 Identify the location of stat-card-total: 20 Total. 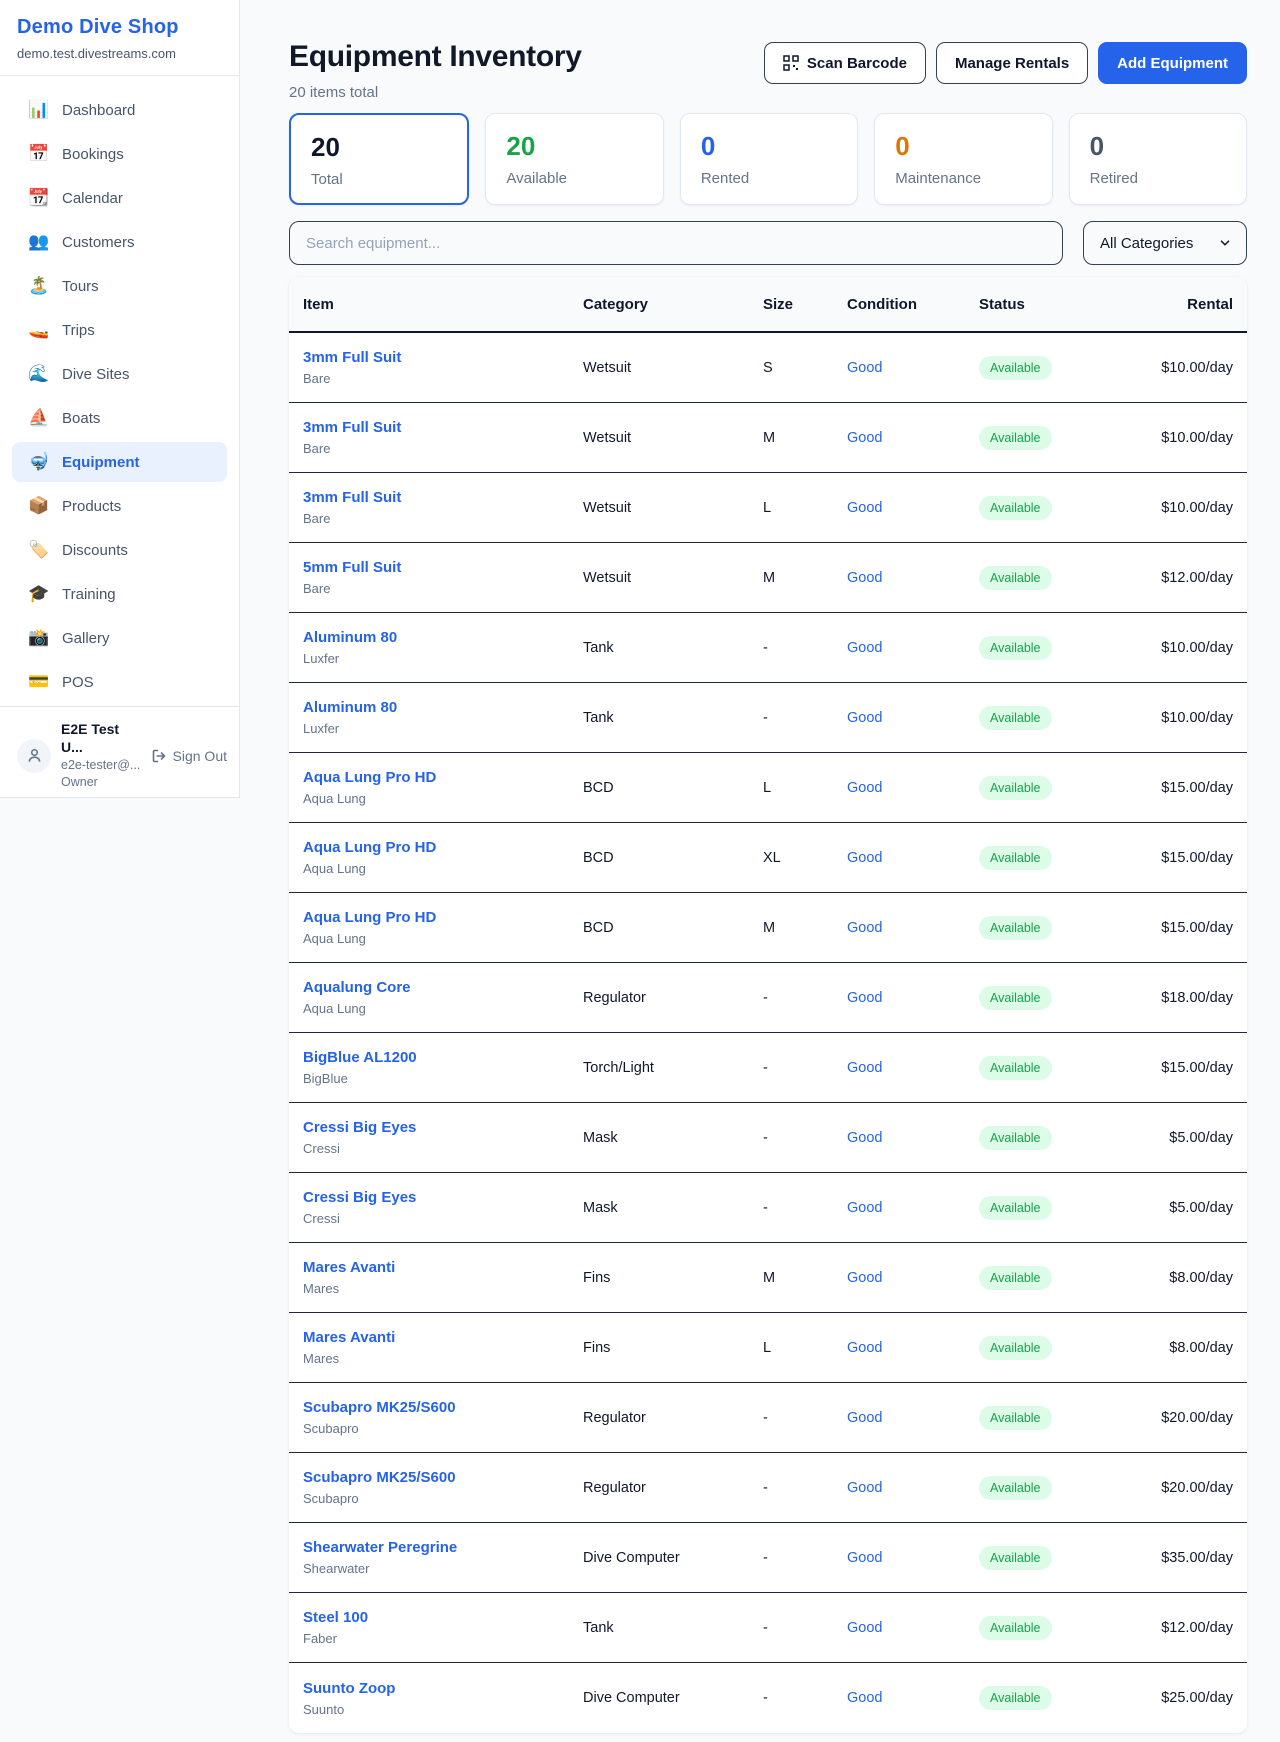
(379, 159).